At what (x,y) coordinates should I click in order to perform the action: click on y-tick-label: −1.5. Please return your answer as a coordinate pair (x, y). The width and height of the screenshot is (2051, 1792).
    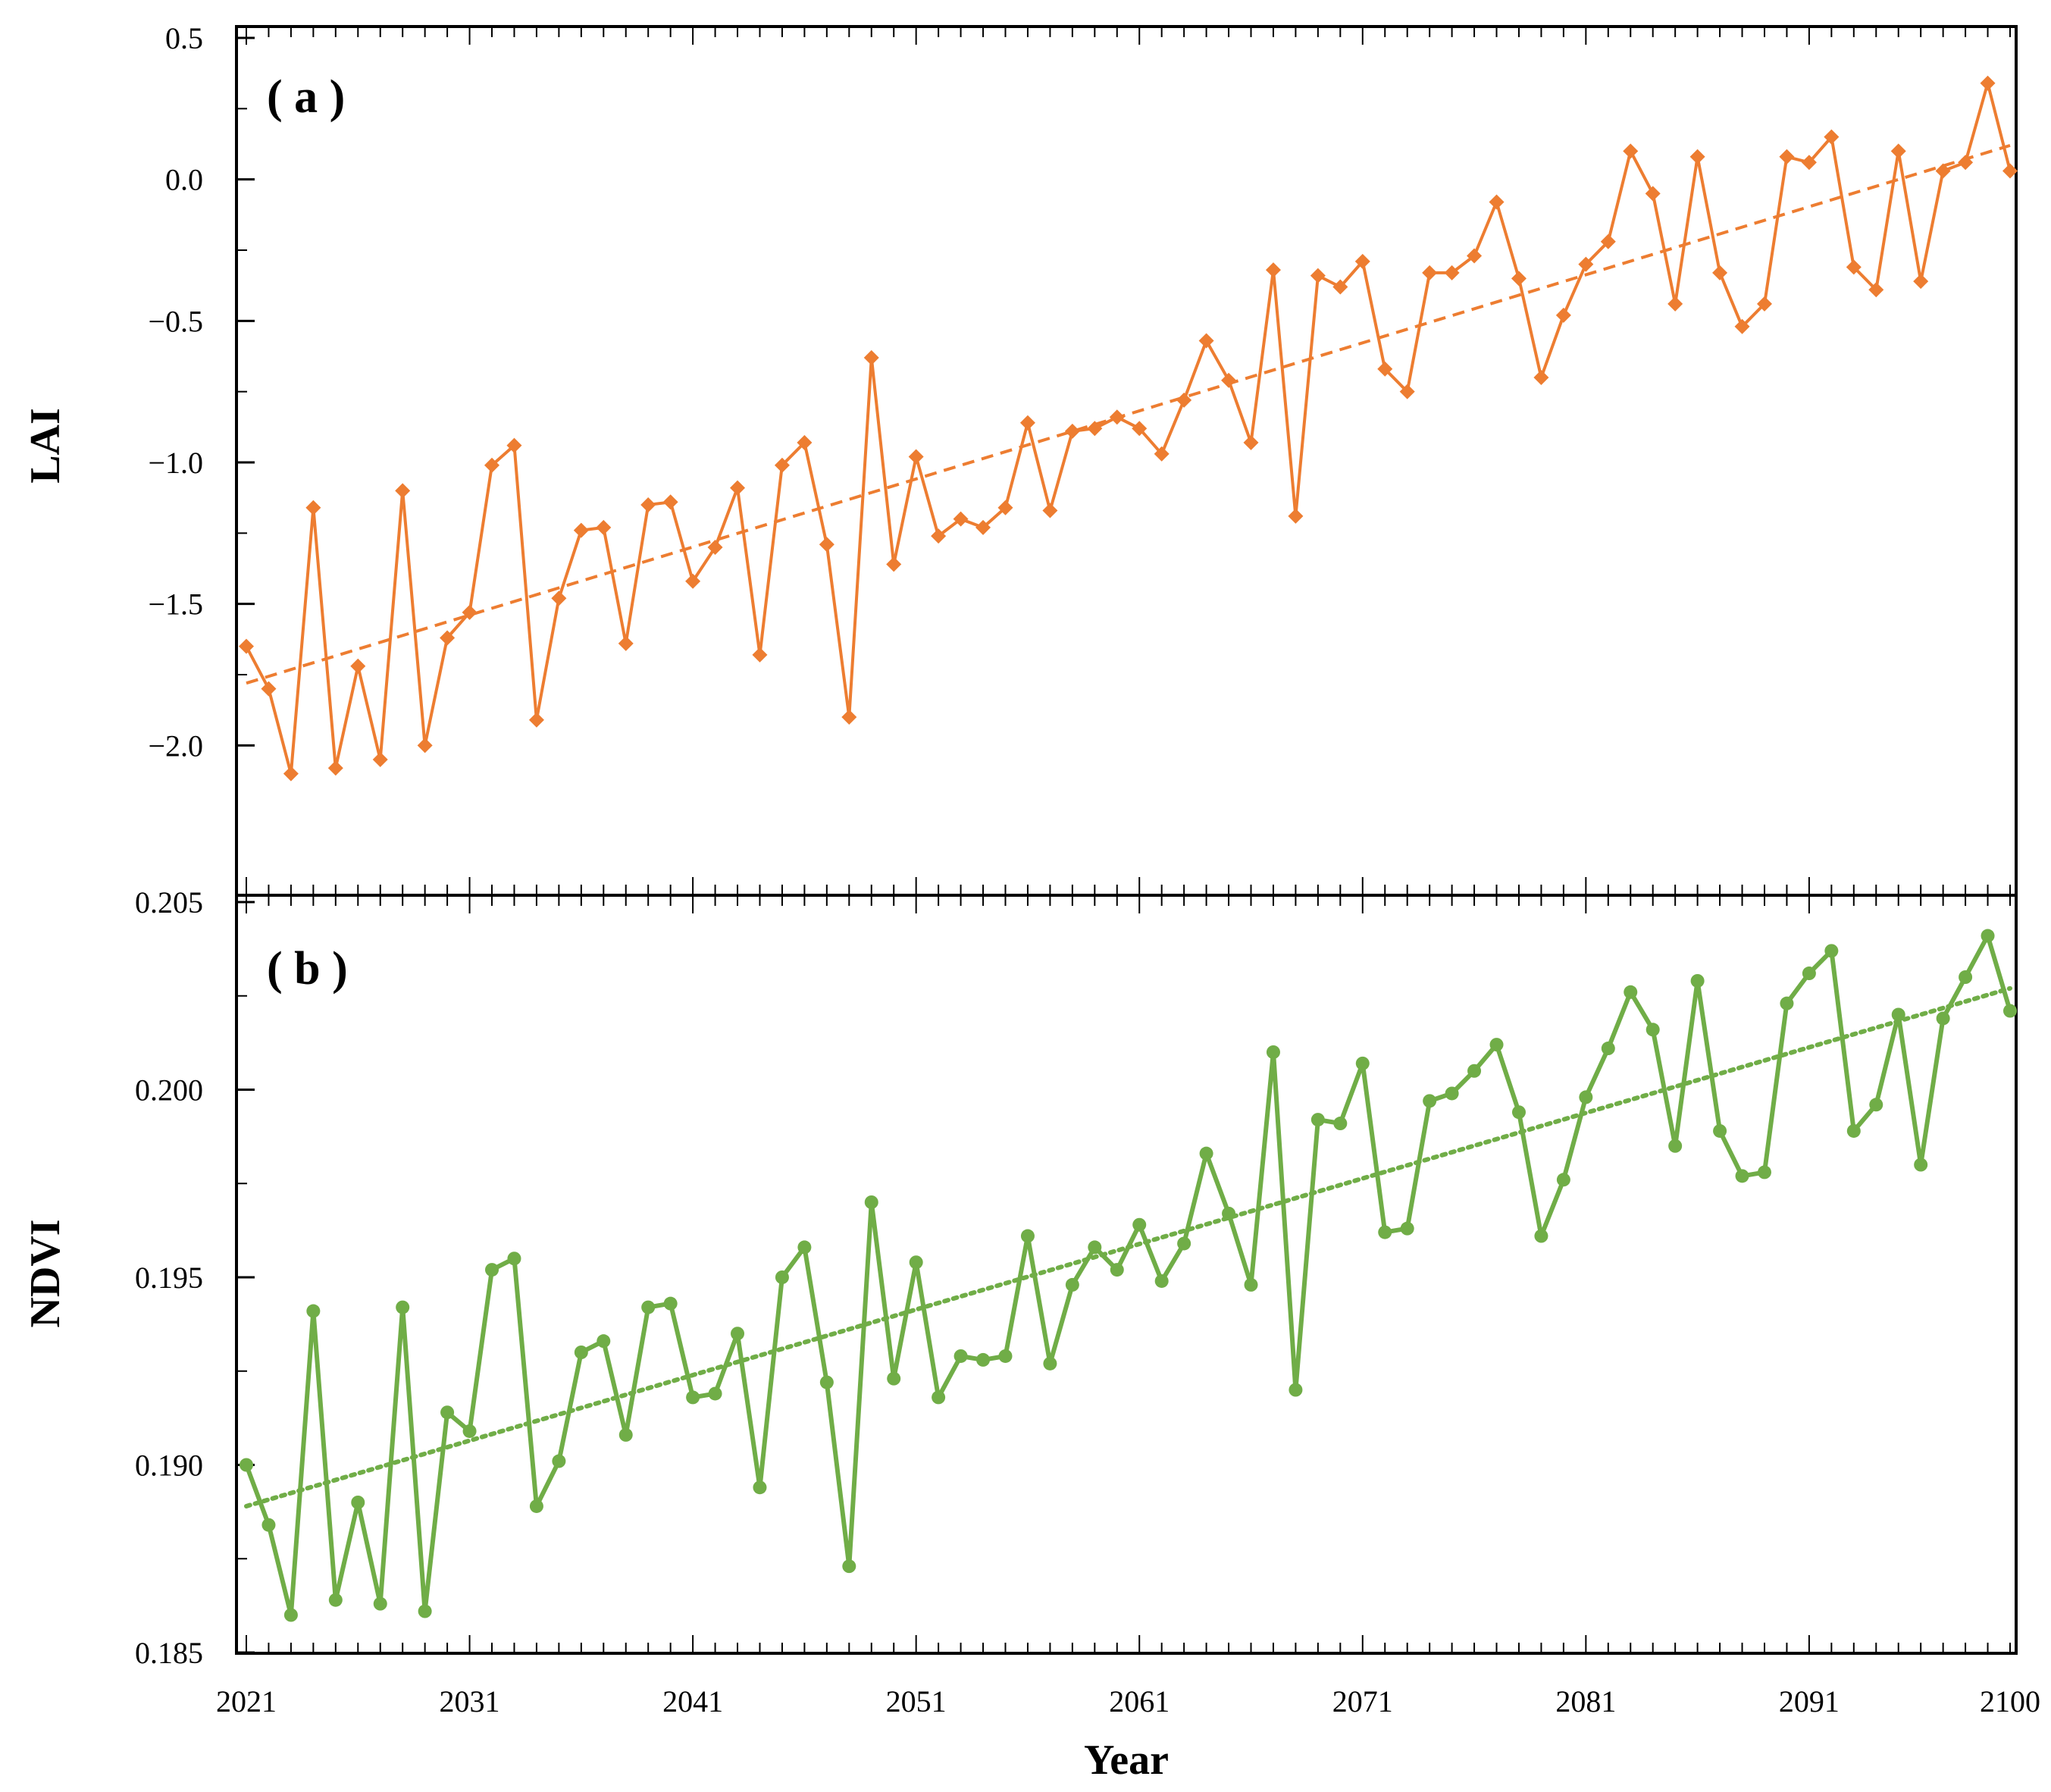
    Looking at the image, I should click on (175, 604).